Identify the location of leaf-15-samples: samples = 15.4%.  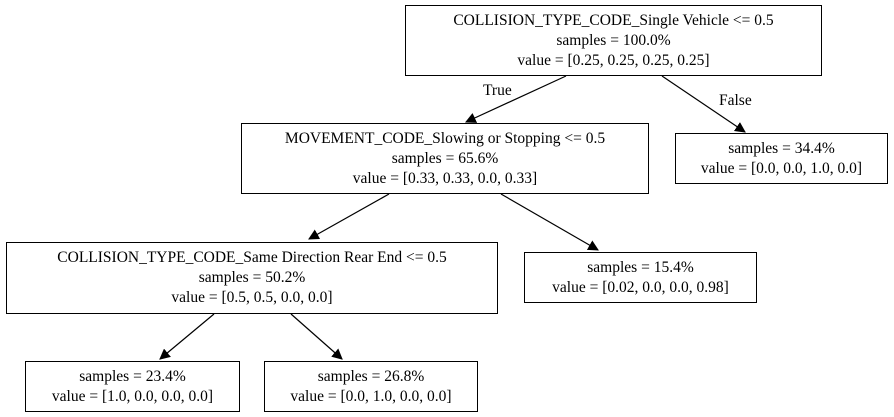
(640, 267).